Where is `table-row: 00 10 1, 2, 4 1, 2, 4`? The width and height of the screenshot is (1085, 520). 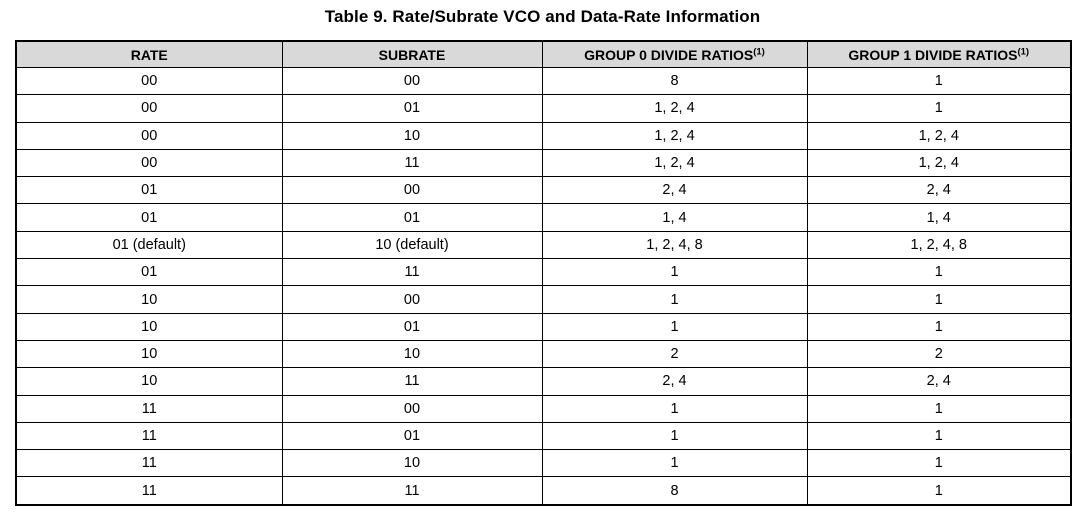
table-row: 00 10 1, 2, 4 1, 2, 4 is located at coordinates (543, 135).